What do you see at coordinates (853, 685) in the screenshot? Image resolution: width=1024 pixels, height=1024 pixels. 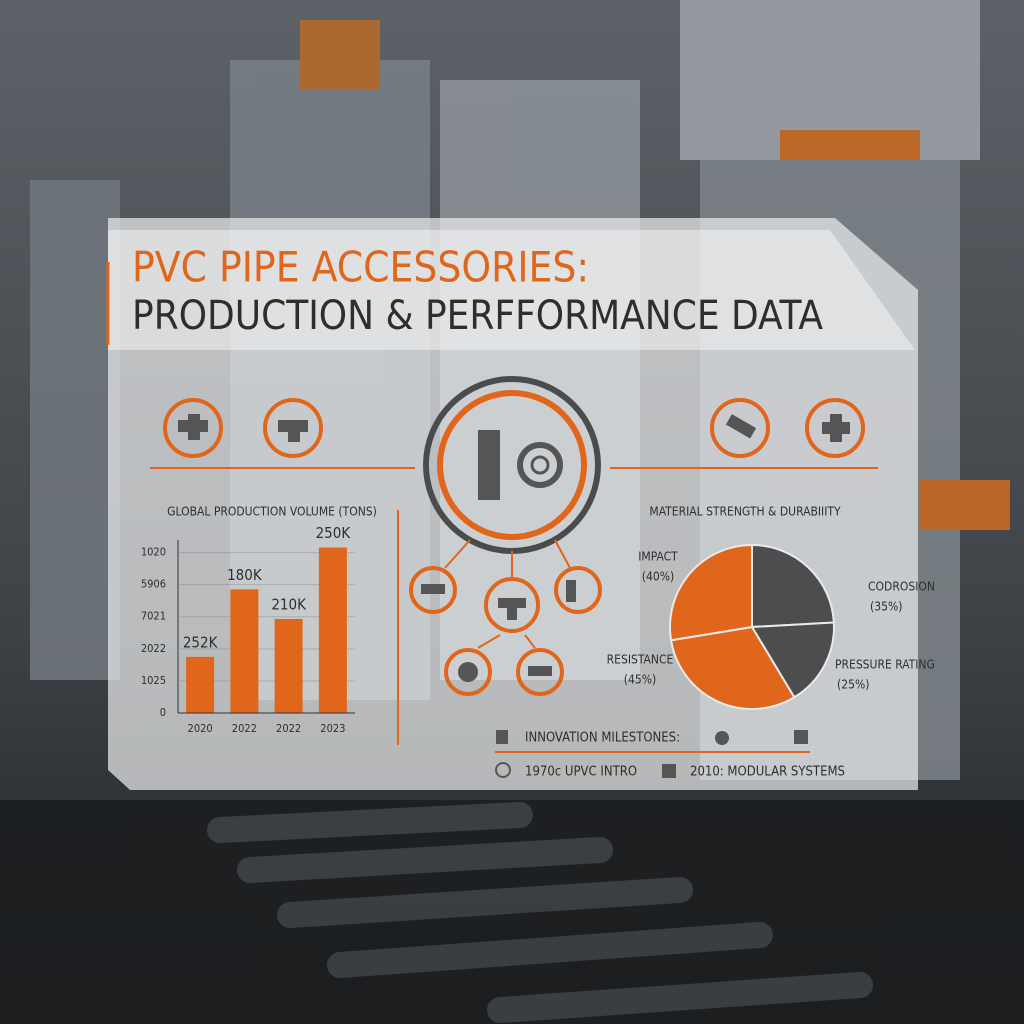 I see `slice-value-label: (25%)` at bounding box center [853, 685].